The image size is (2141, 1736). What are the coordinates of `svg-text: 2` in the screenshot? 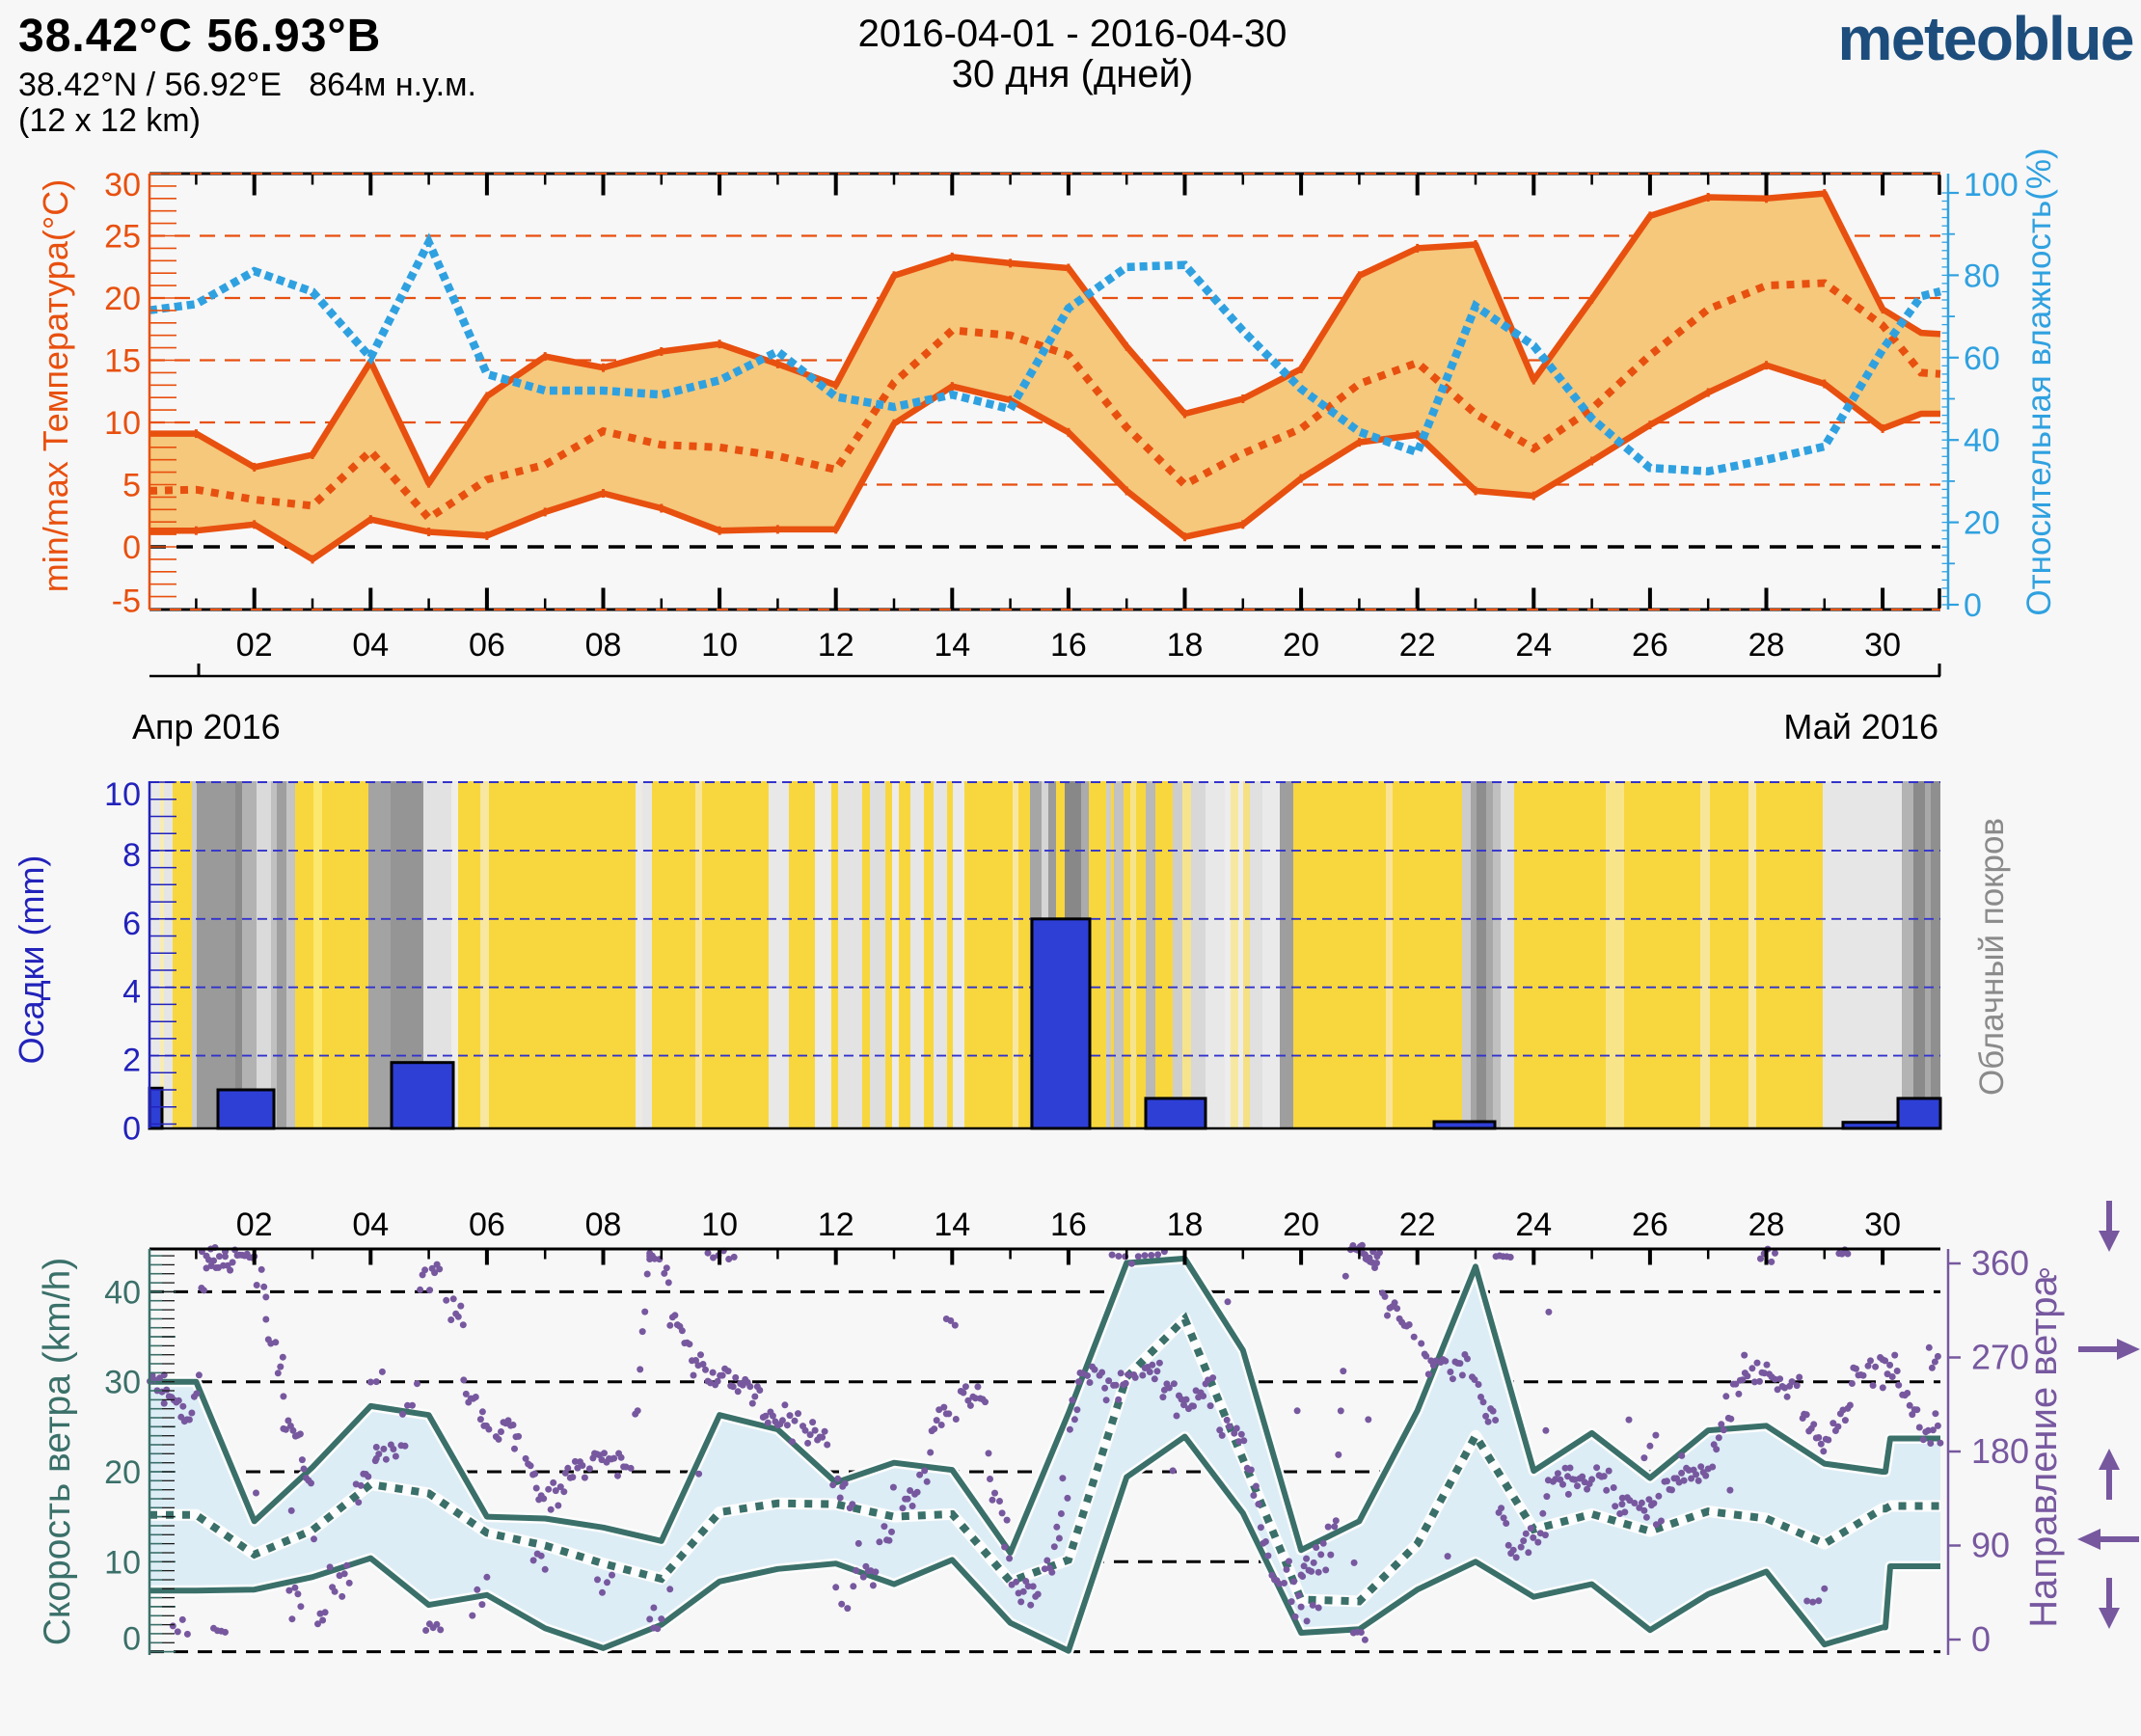 It's located at (131, 1061).